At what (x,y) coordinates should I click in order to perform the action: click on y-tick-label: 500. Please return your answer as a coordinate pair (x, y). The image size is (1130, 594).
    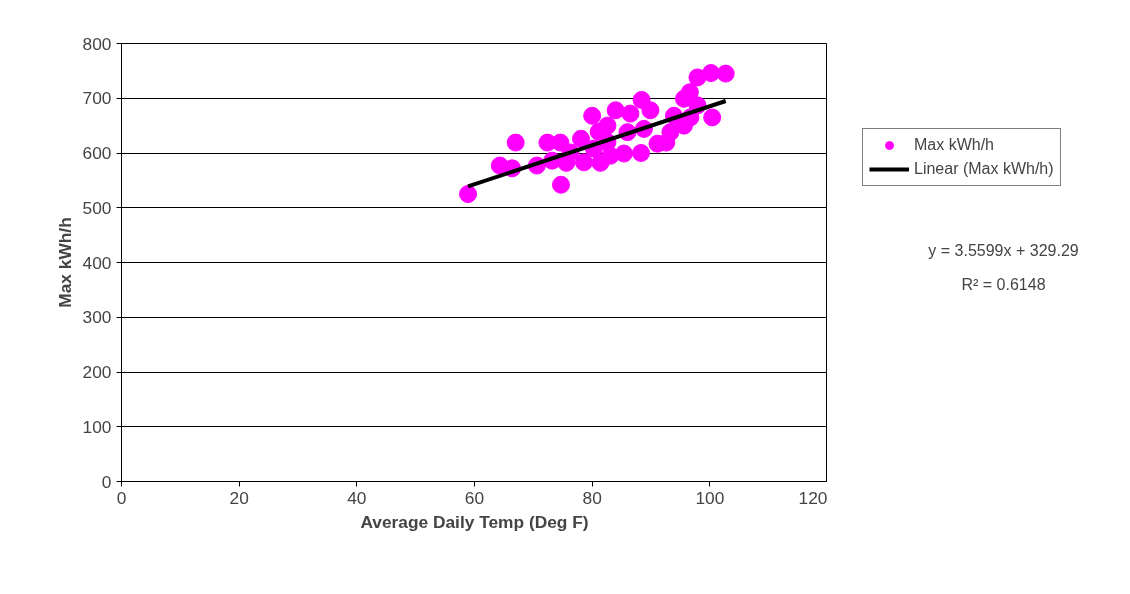
    Looking at the image, I should click on (97, 207).